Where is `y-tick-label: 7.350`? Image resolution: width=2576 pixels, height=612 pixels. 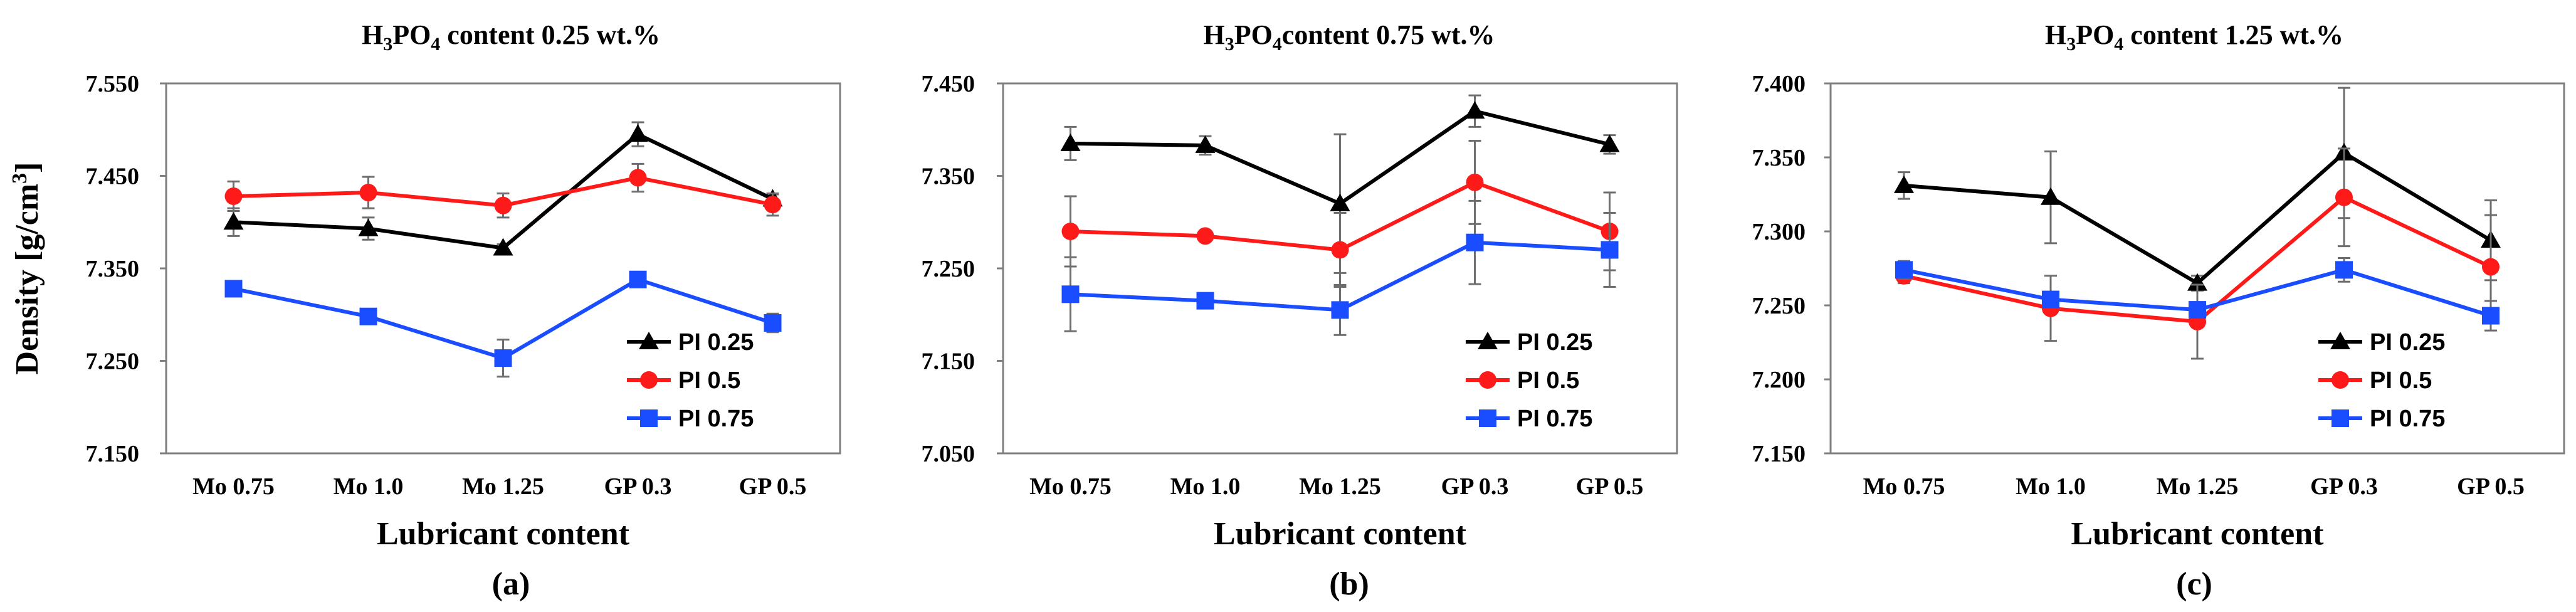
y-tick-label: 7.350 is located at coordinates (113, 269).